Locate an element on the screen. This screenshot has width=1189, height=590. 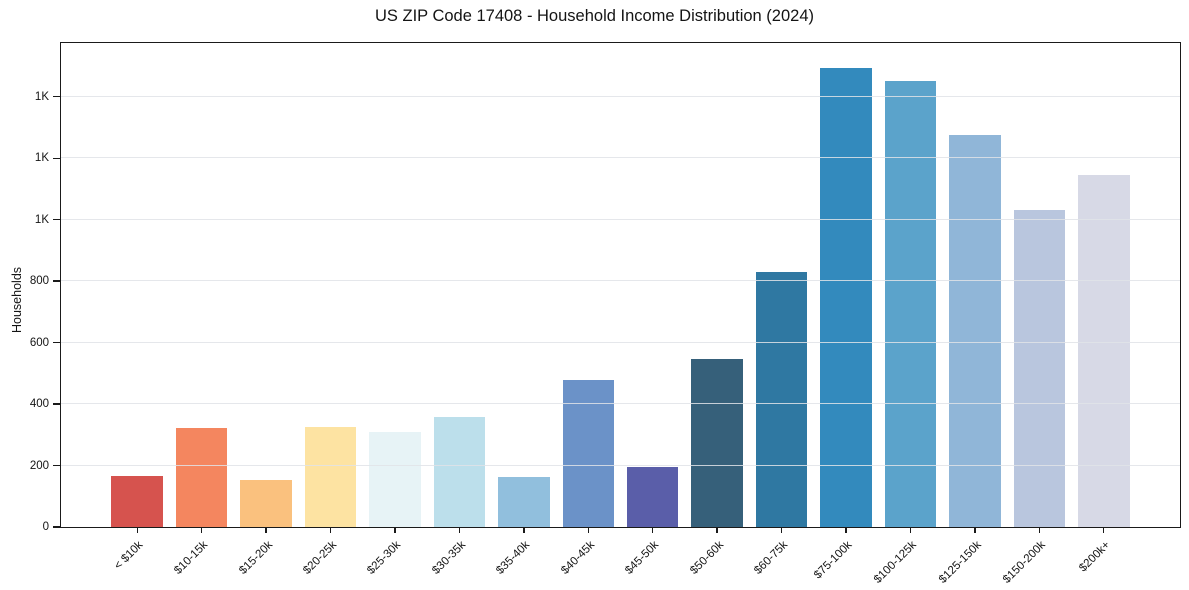
x-tick-label: $100-125k is located at coordinates (895, 562).